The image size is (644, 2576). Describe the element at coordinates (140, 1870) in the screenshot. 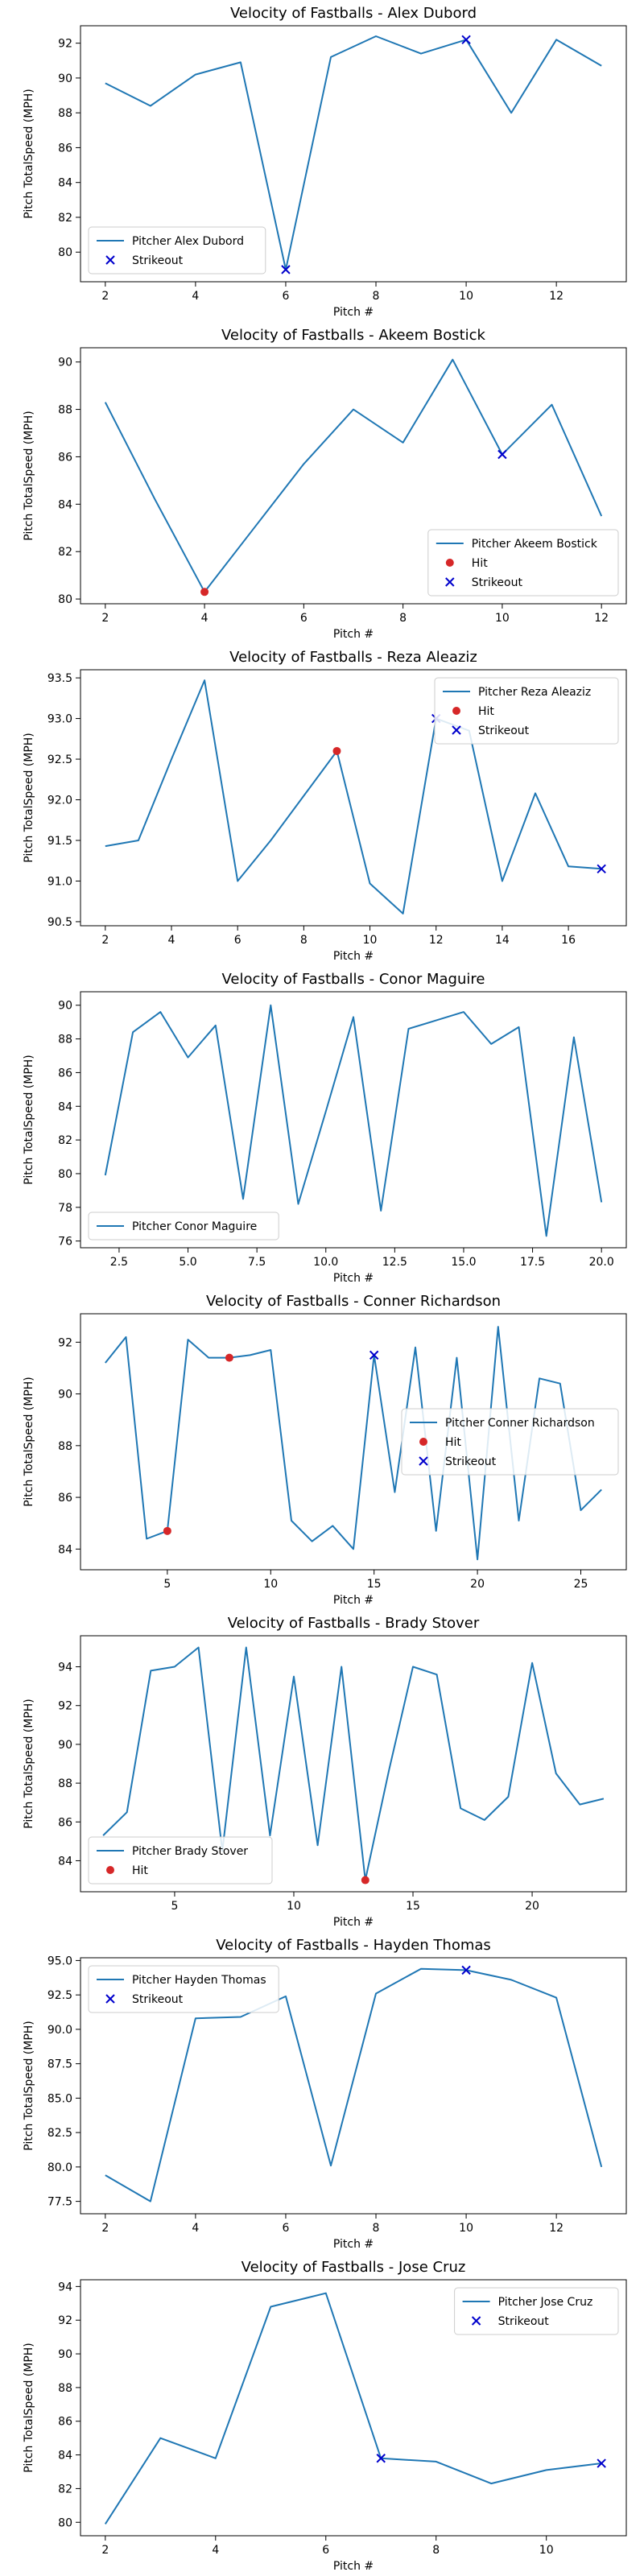

I see `legend-label: Hit` at that location.